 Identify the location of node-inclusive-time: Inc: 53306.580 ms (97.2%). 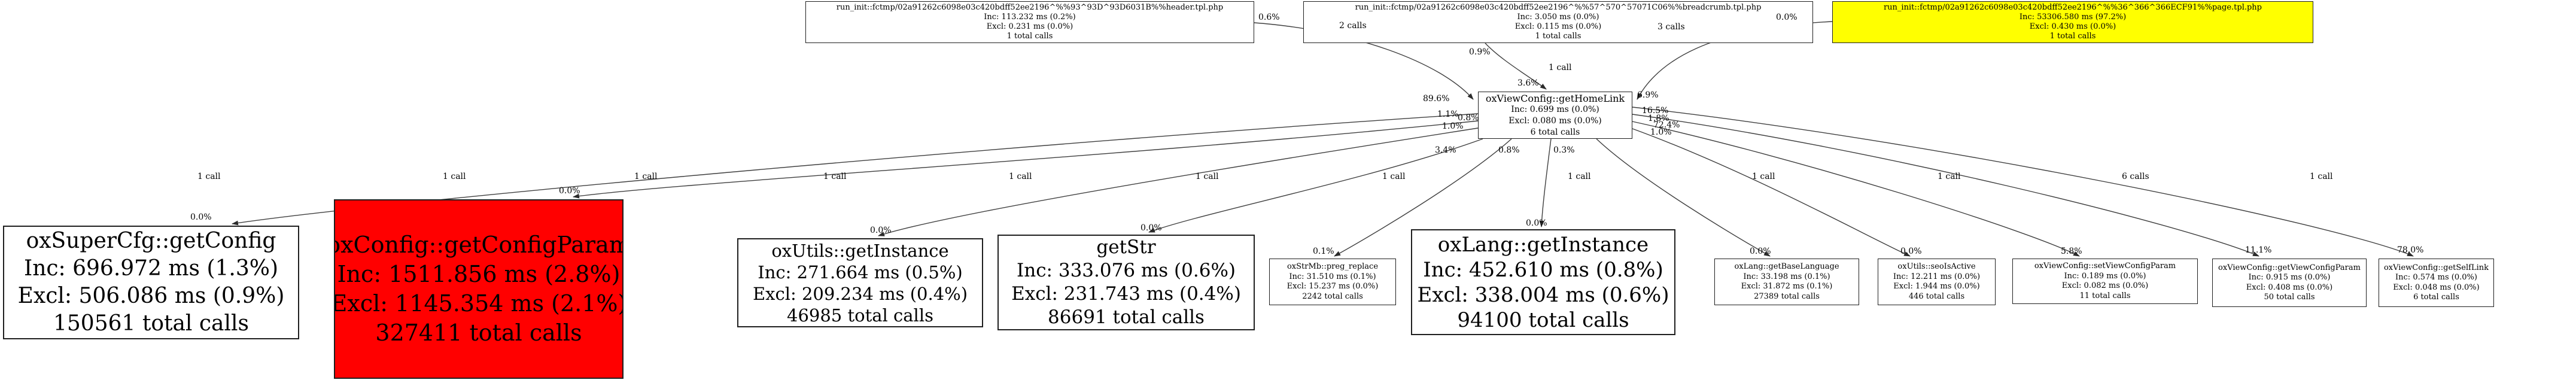
(2073, 17).